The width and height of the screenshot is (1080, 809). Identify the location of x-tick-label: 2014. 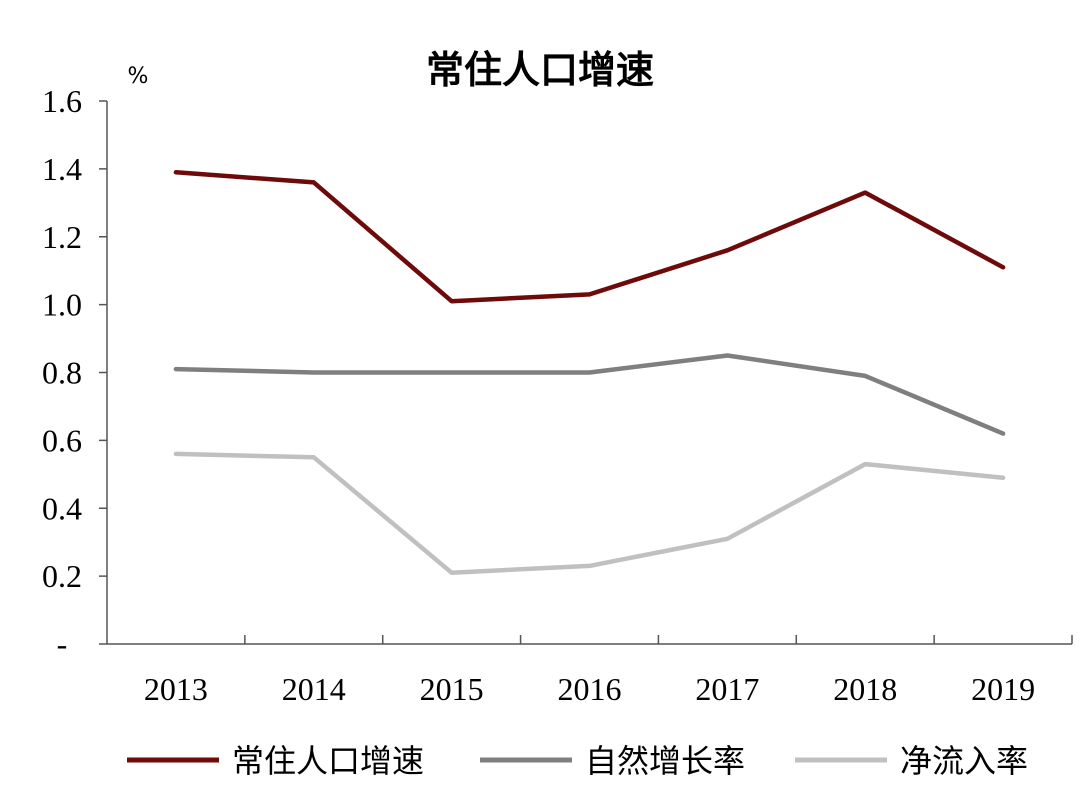
(314, 689).